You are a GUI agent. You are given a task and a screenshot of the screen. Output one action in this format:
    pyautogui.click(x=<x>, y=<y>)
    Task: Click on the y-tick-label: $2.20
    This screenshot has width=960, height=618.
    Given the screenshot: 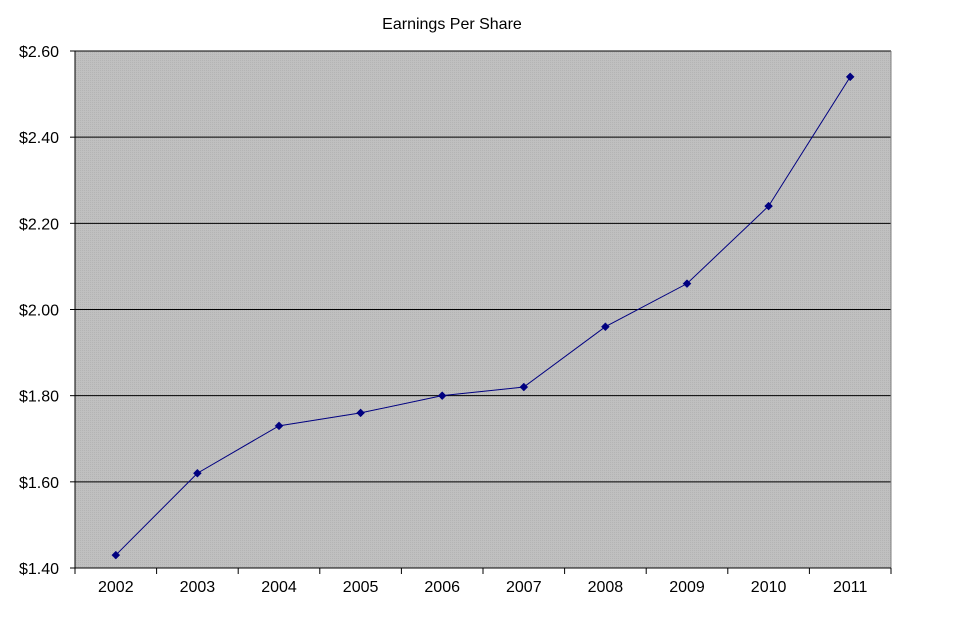 What is the action you would take?
    pyautogui.click(x=39, y=224)
    